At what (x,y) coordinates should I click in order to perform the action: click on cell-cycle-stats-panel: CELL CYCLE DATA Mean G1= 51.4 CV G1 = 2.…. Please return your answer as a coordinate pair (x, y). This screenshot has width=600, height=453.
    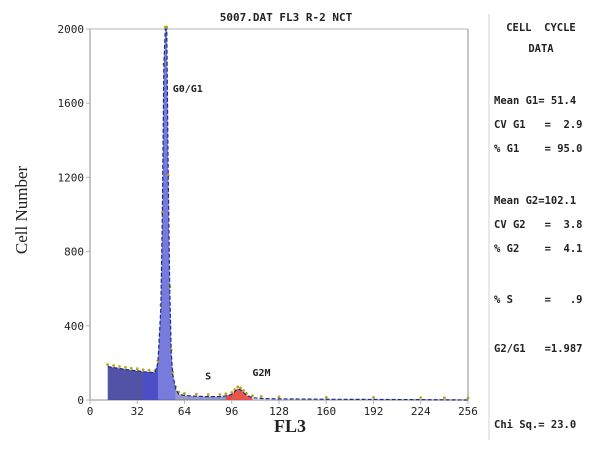
    Looking at the image, I should click on (538, 226).